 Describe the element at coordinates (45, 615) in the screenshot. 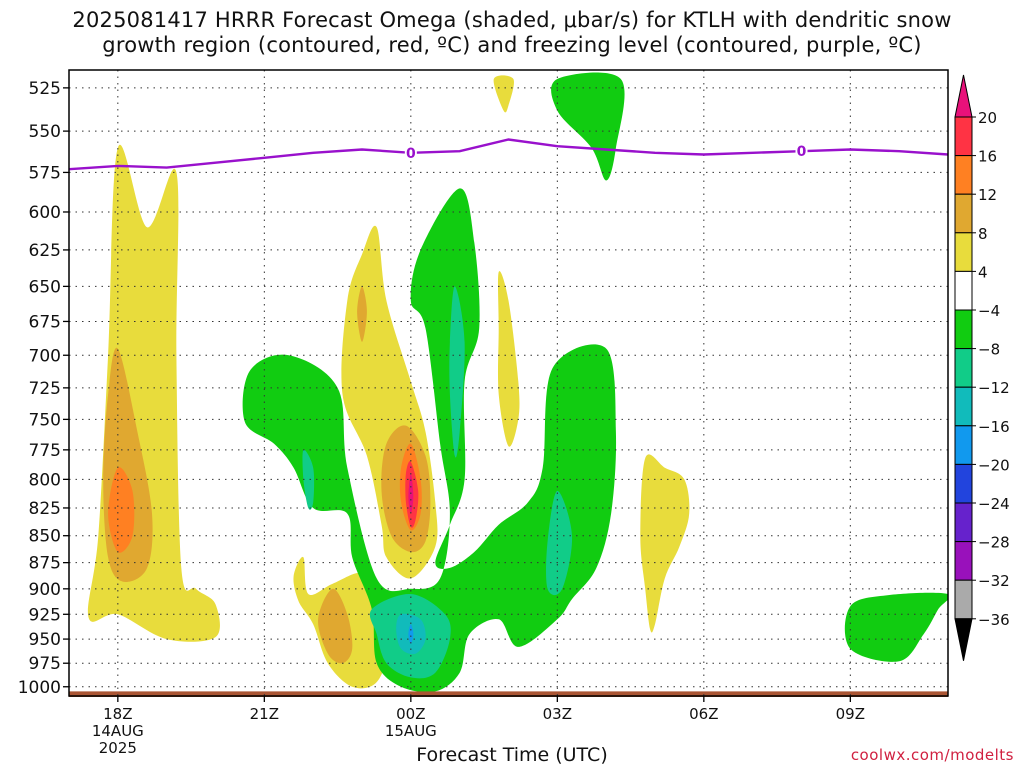

I see `y-tick-label: 925` at that location.